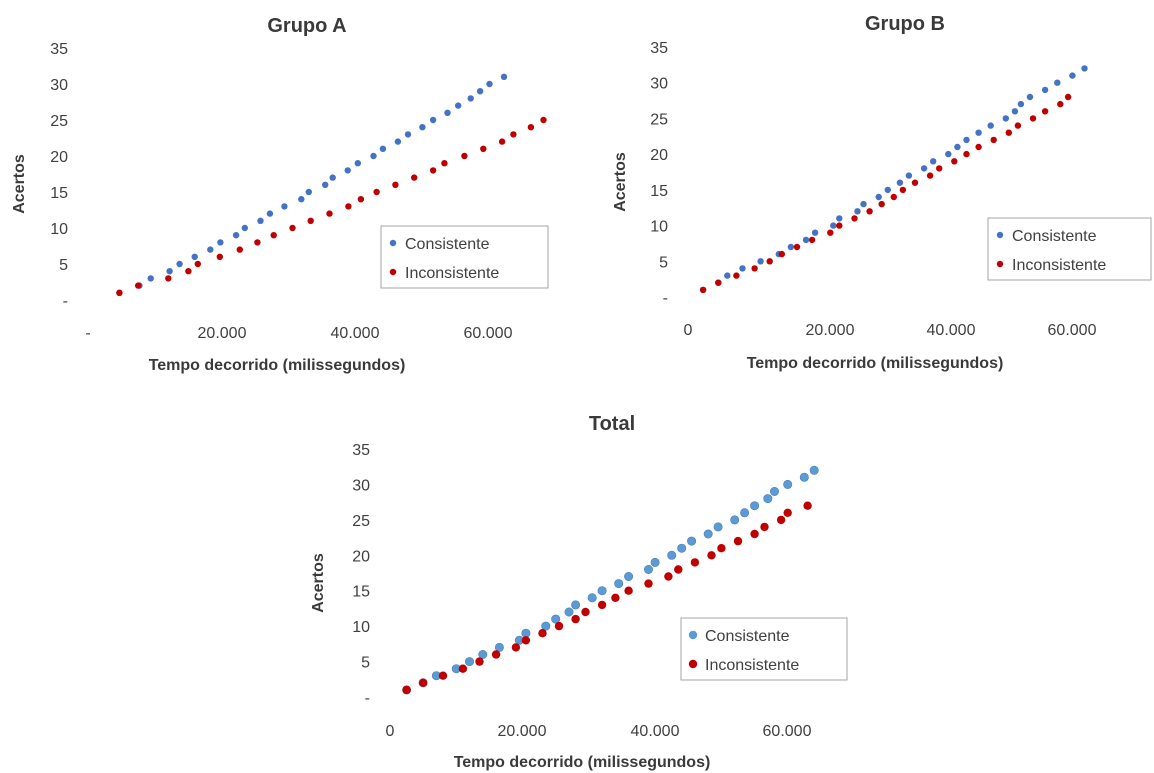 The height and width of the screenshot is (773, 1154). I want to click on y-tick-label: 10, so click(659, 227).